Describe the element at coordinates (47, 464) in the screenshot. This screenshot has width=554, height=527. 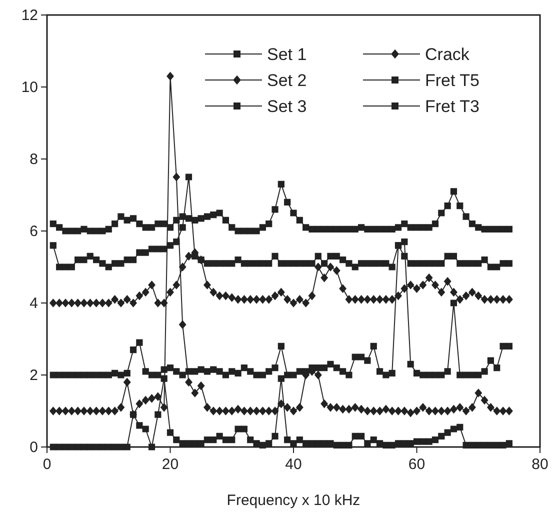
I see `x-tick-label: 0` at that location.